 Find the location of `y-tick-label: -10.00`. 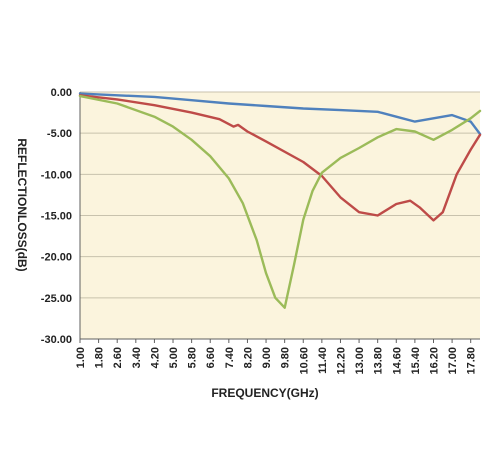

y-tick-label: -10.00 is located at coordinates (56, 175).